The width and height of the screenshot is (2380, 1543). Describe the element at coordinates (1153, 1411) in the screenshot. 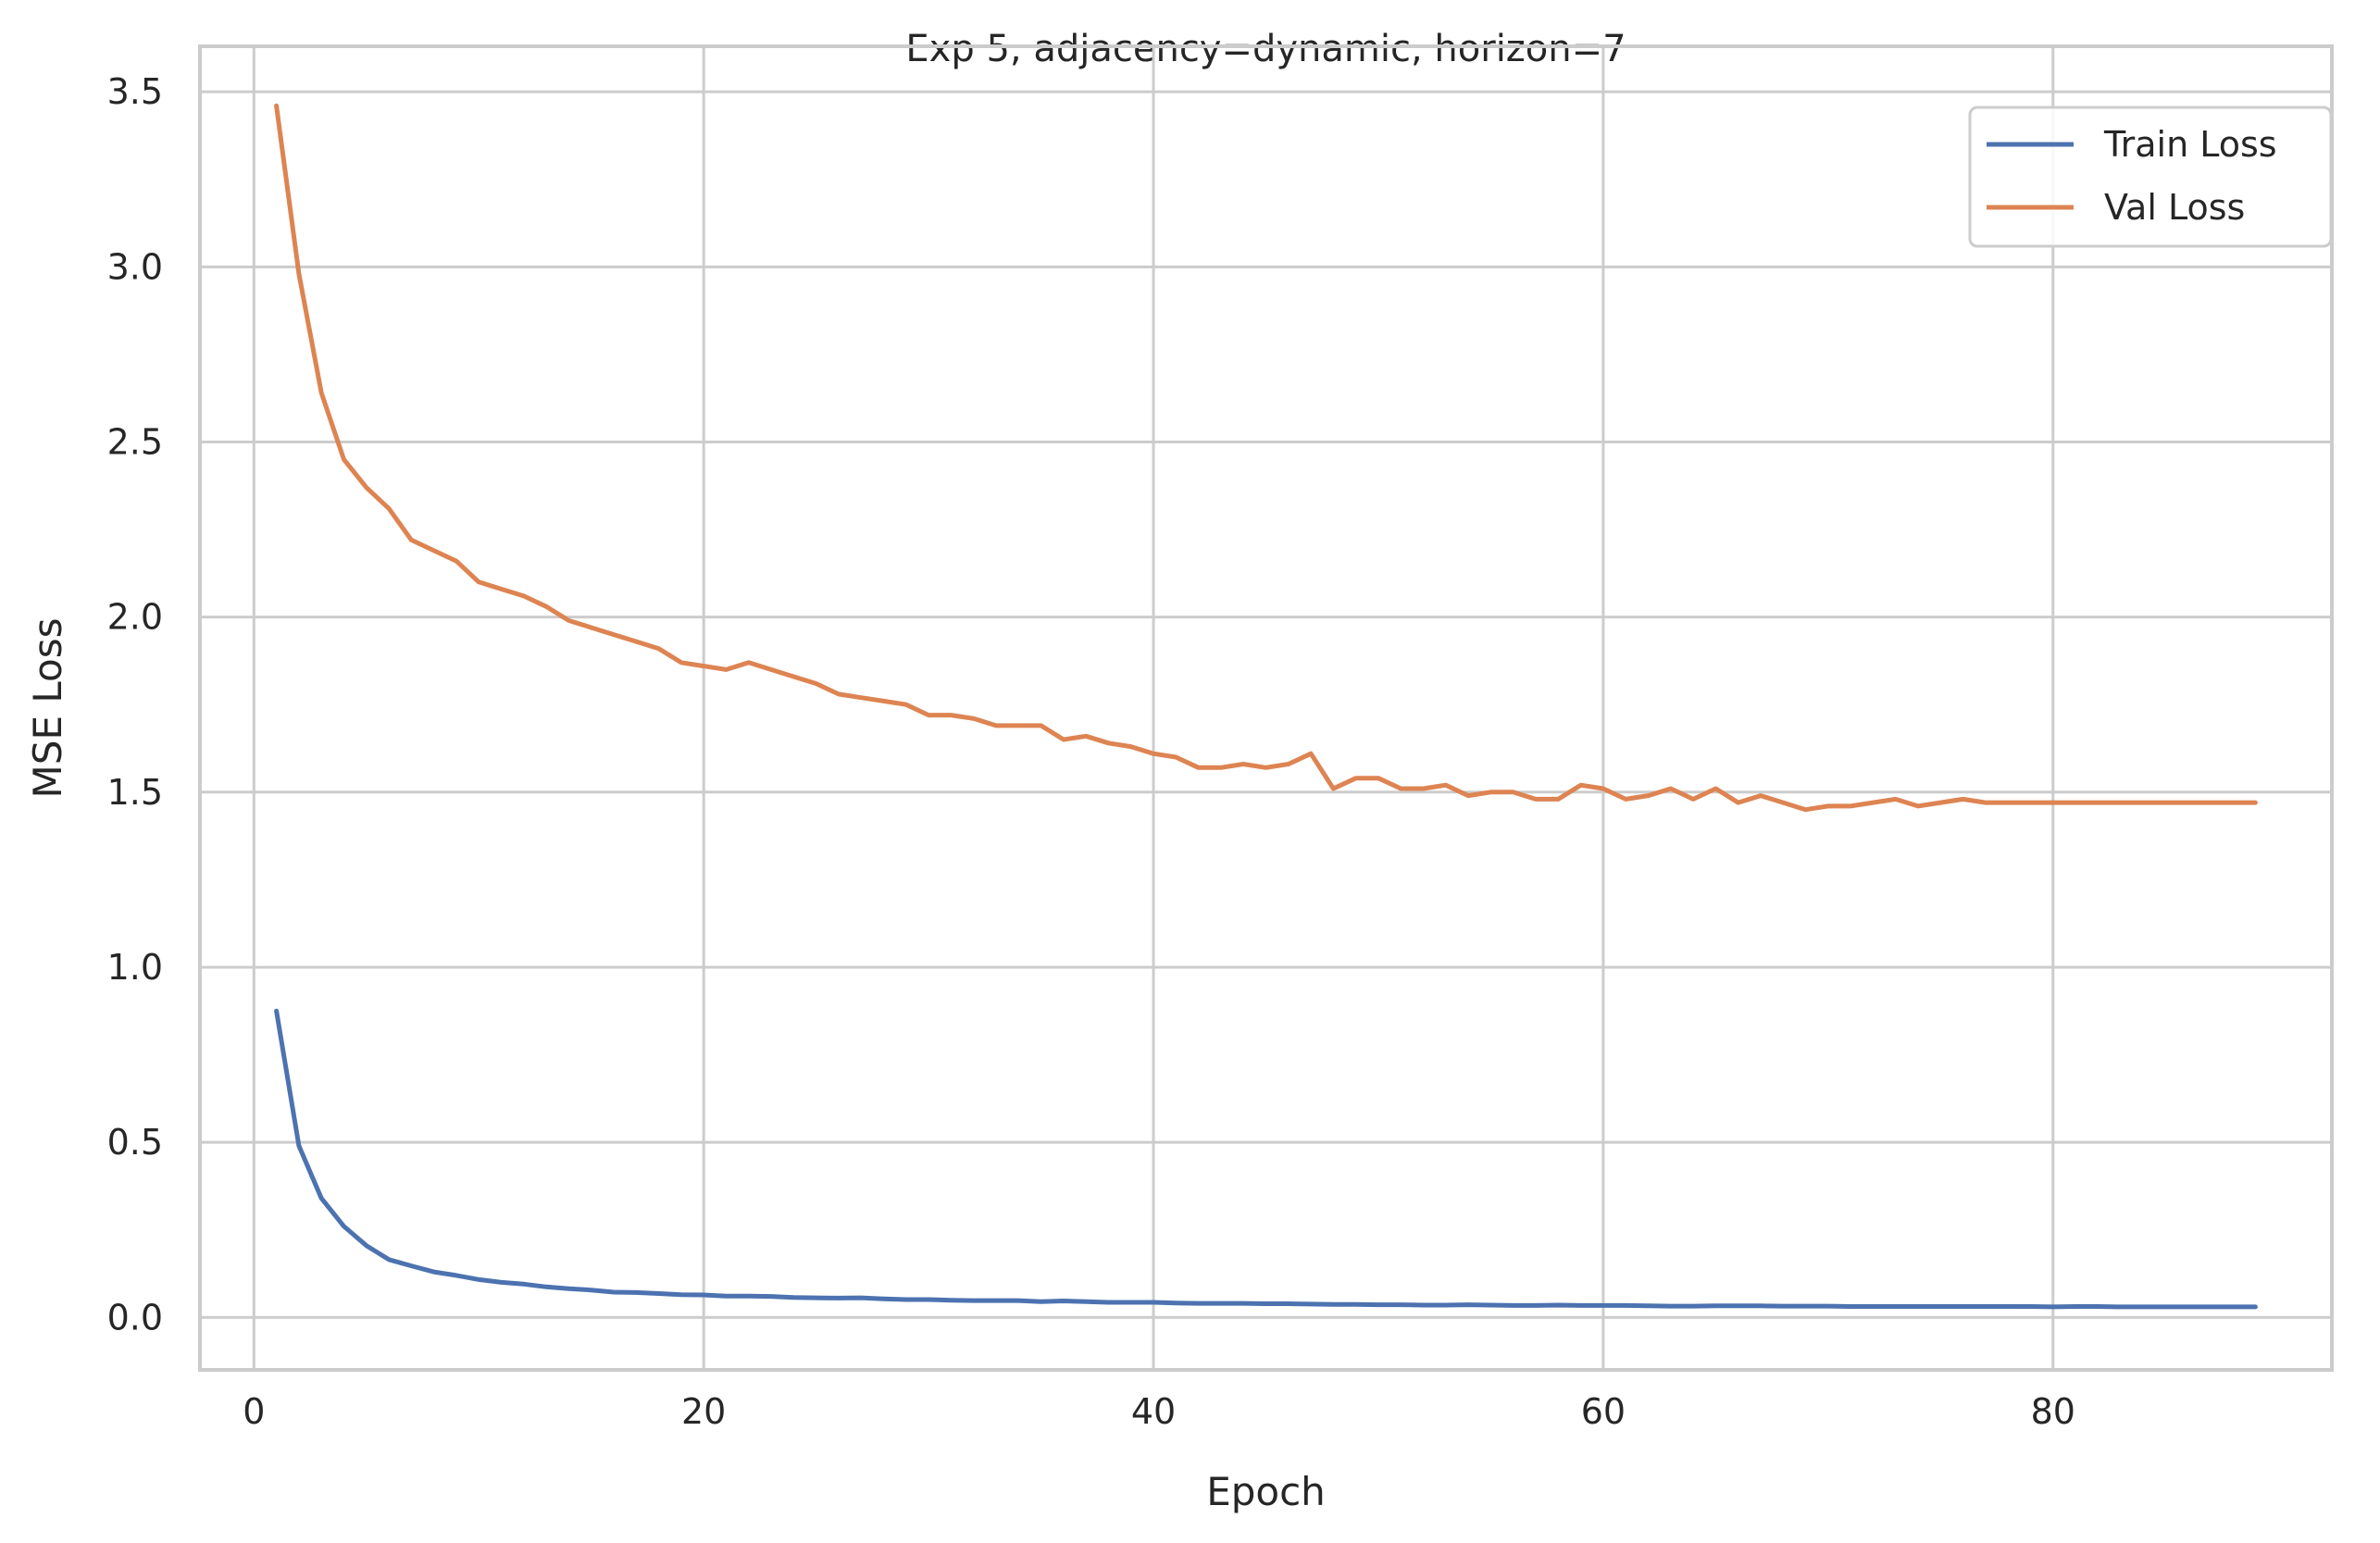

I see `x-tick-label: 40` at that location.